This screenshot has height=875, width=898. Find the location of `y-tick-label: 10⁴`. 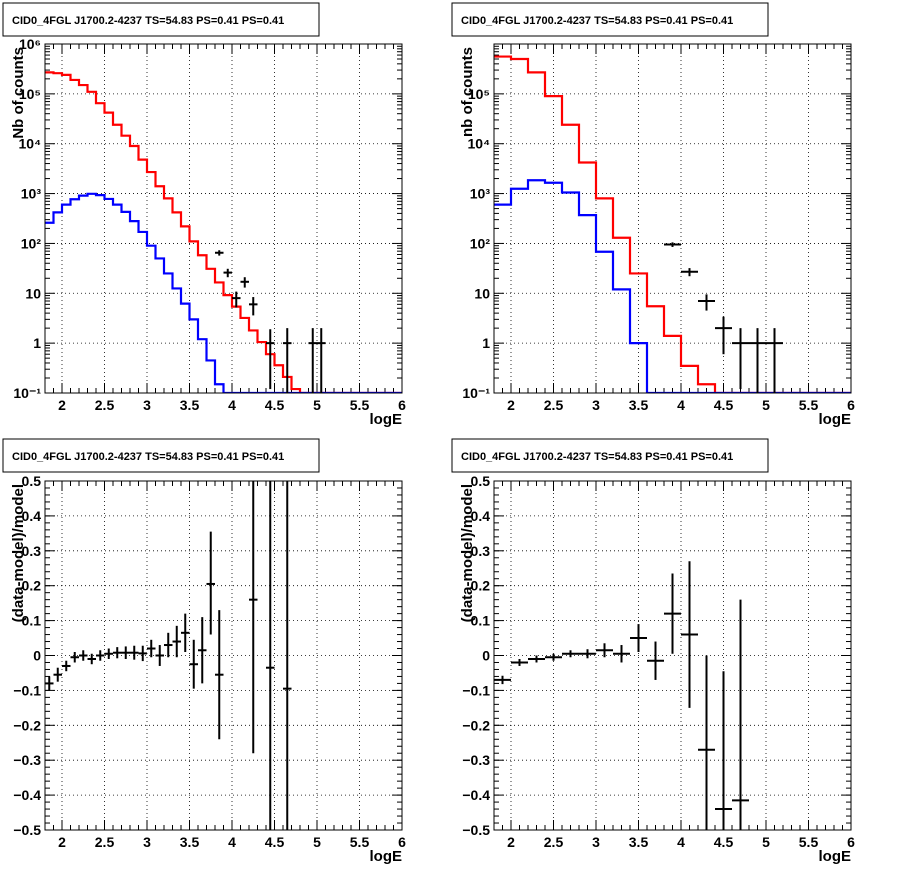

y-tick-label: 10⁴ is located at coordinates (479, 144).